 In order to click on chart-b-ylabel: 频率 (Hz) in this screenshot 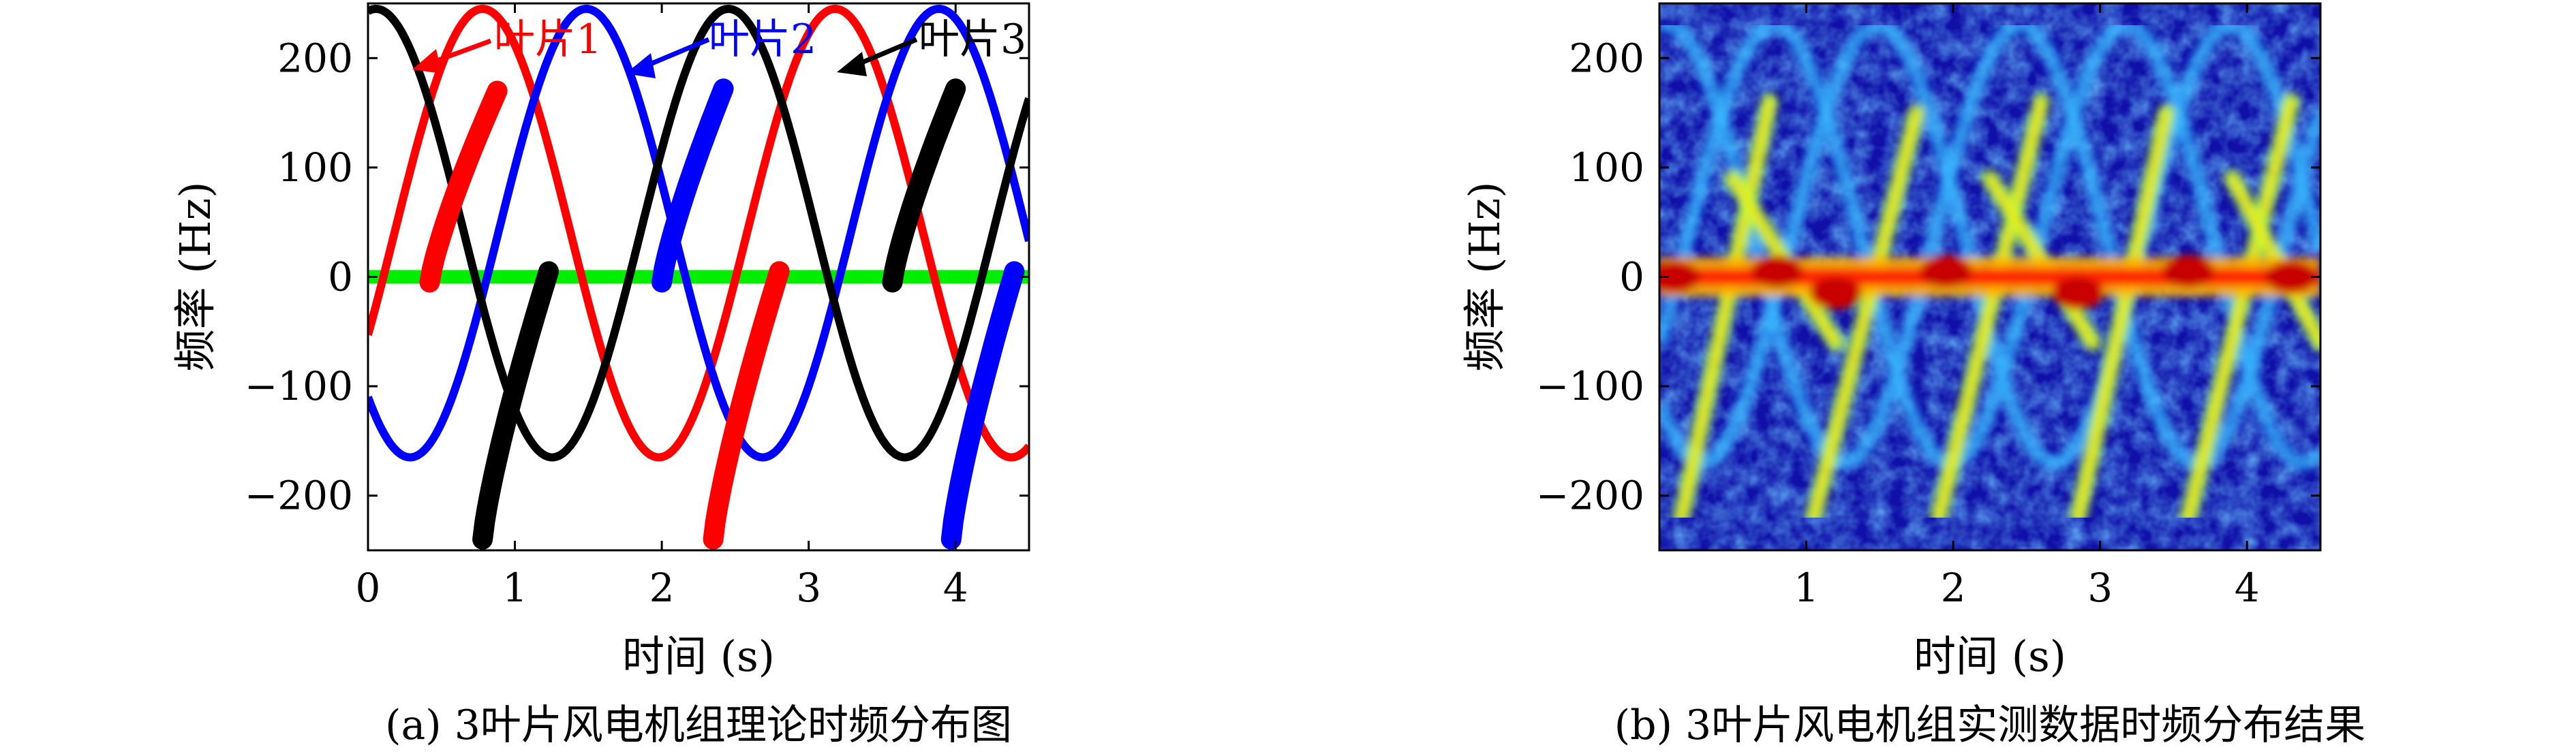, I will do `click(1484, 277)`.